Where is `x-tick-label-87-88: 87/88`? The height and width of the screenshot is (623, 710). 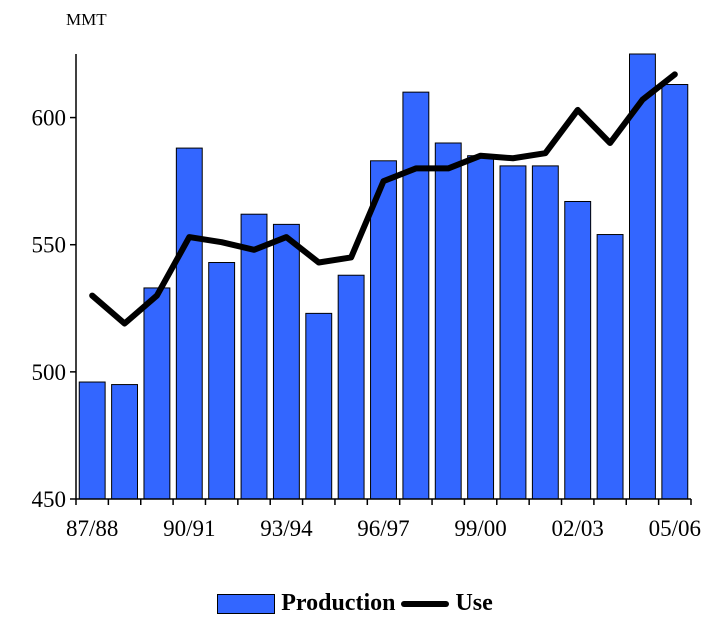 x-tick-label-87-88: 87/88 is located at coordinates (92, 528).